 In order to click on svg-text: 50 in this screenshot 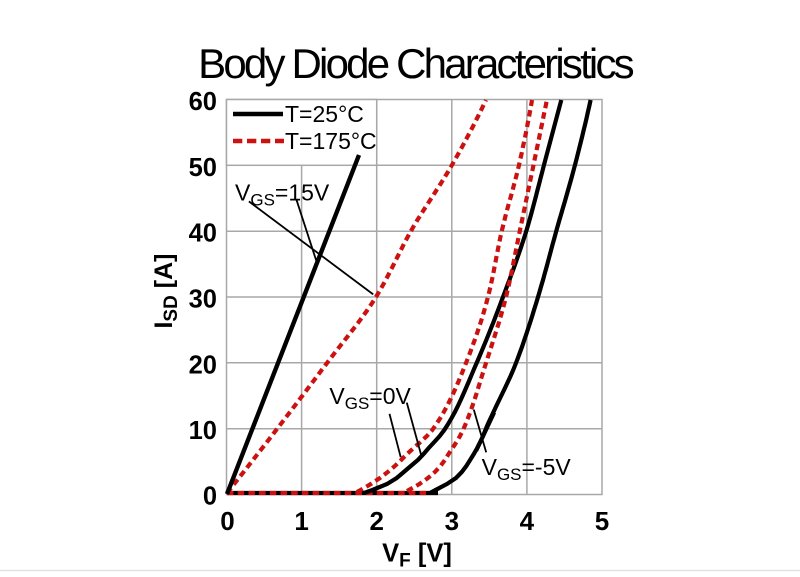, I will do `click(203, 168)`.